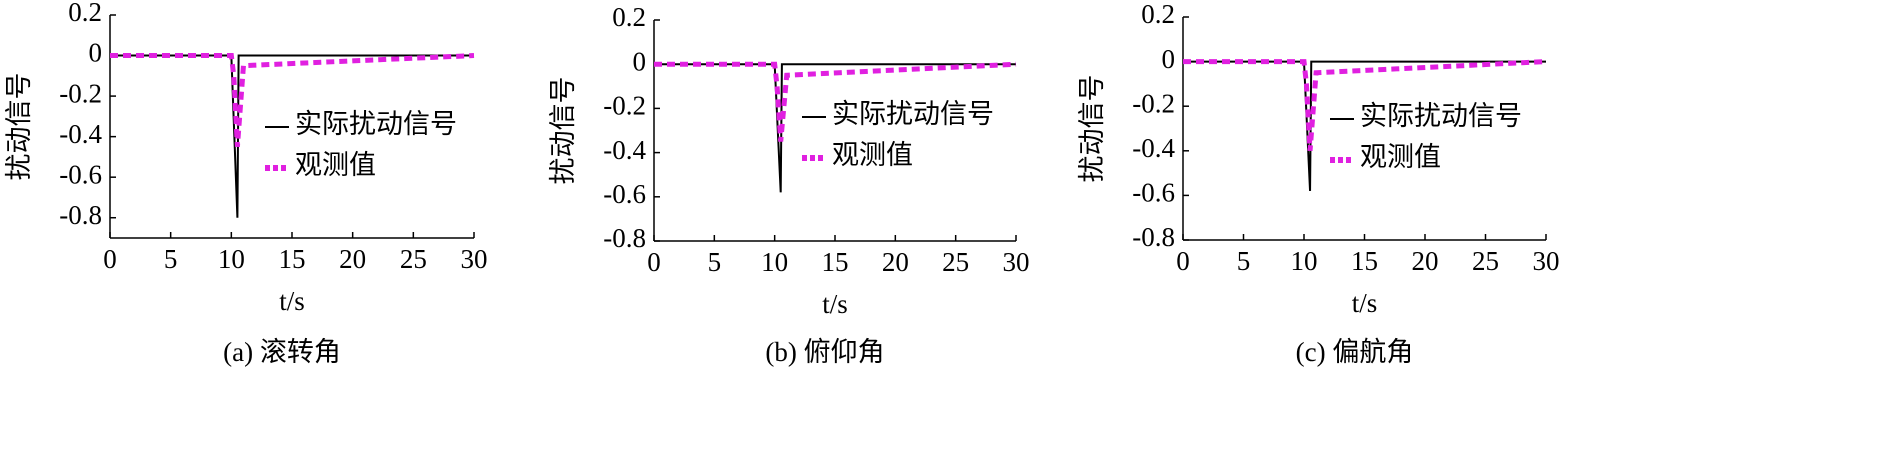 The image size is (1884, 454). What do you see at coordinates (1355, 352) in the screenshot?
I see `caption: (c) 偏航角` at bounding box center [1355, 352].